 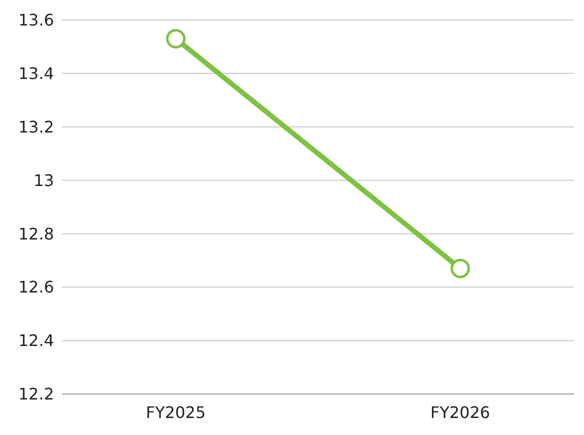 What do you see at coordinates (36, 20) in the screenshot?
I see `y-tick-label: 13.6` at bounding box center [36, 20].